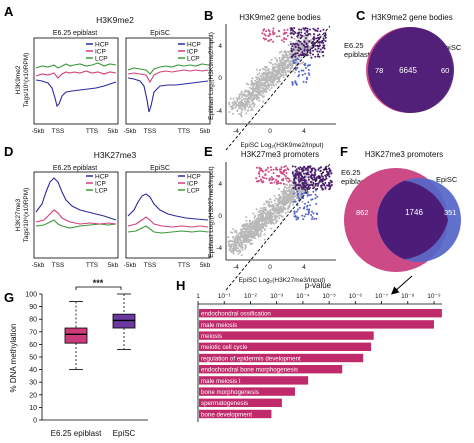 The width and height of the screenshot is (474, 443). I want to click on ytick-label: 100, so click(31, 295).